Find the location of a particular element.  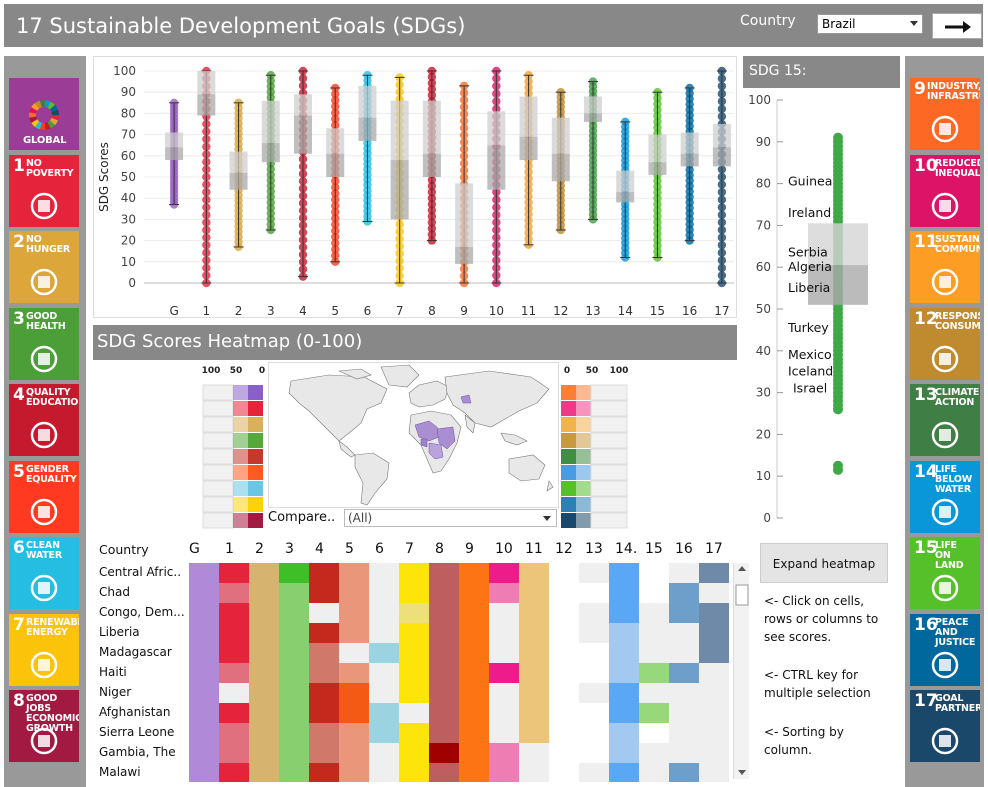

sdg-tile-8: 8 GOOD JOBS ECONOMIC GROWTH is located at coordinates (44, 726).